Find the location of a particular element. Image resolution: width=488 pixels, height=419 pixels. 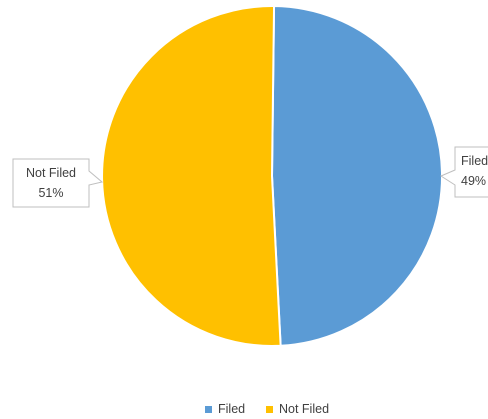

callout-value-not-filed: 51% is located at coordinates (50, 193).